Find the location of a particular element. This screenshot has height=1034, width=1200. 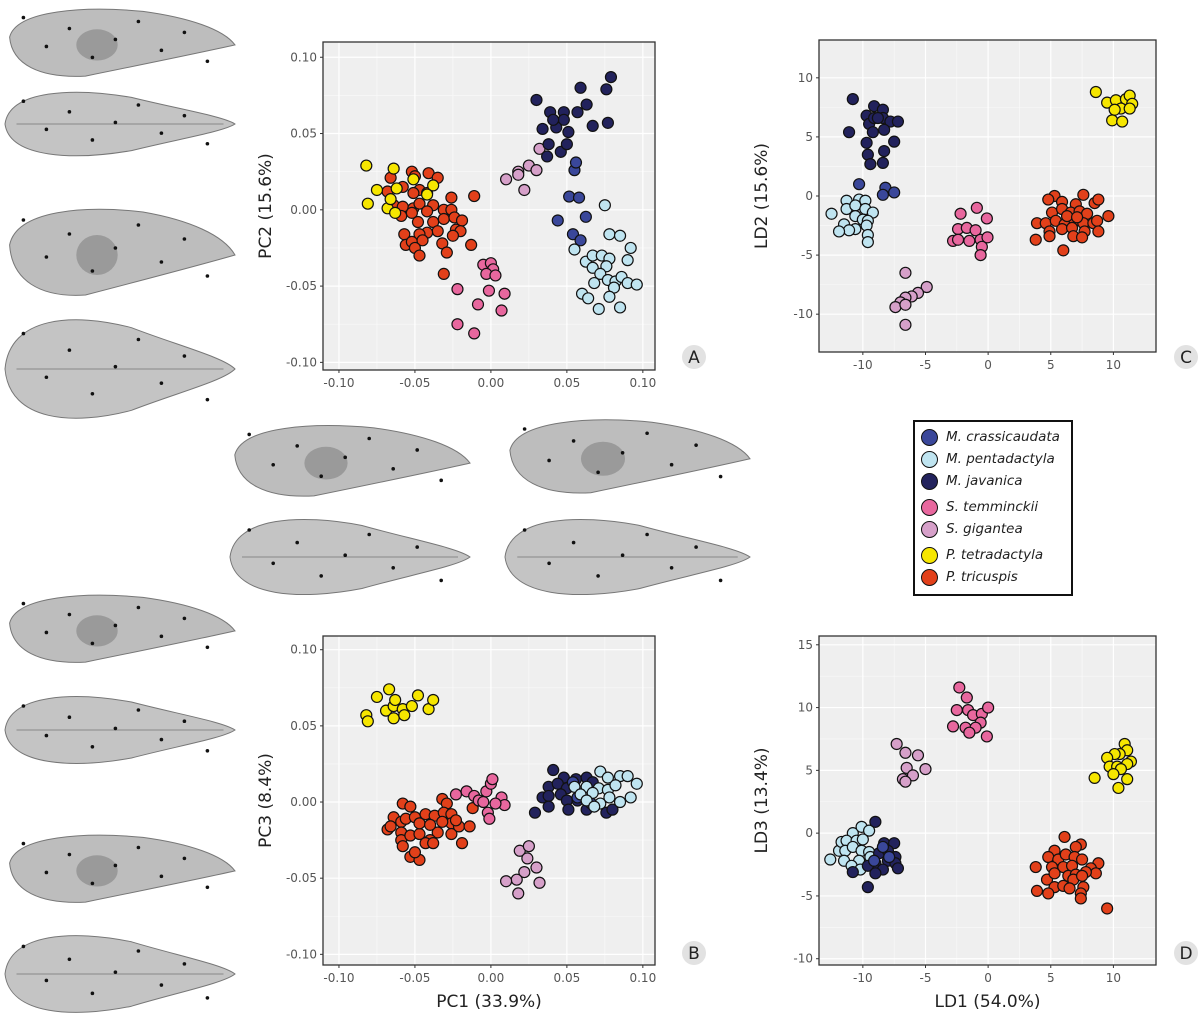

y-tick-label: 0 is located at coordinates (809, 196).